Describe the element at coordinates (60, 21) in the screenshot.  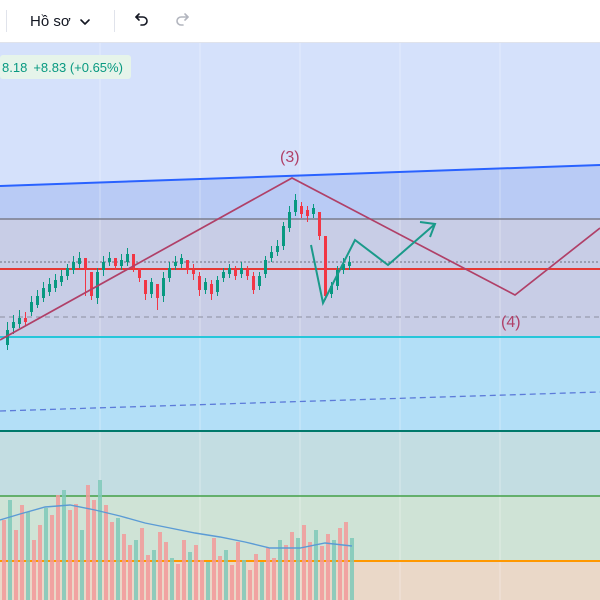
I see `profile-dropdown-button: Hồ sơ` at that location.